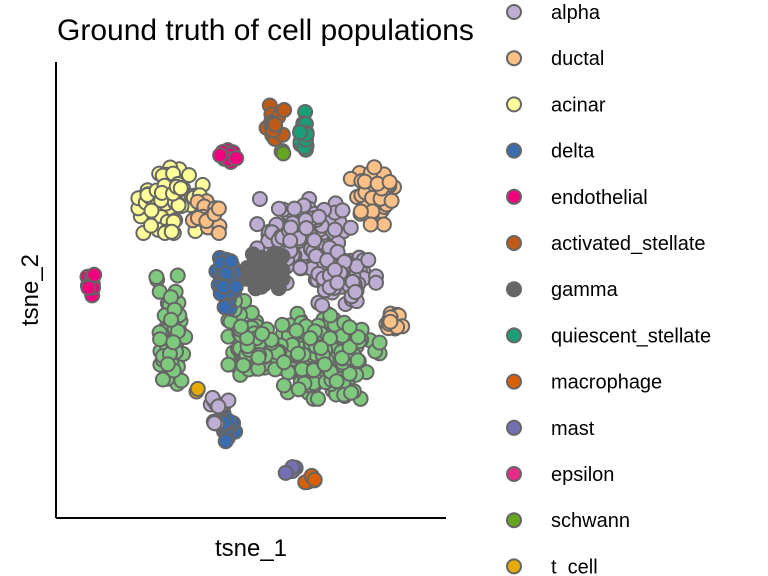 The width and height of the screenshot is (768, 576). What do you see at coordinates (578, 105) in the screenshot?
I see `legend-label: acinar` at bounding box center [578, 105].